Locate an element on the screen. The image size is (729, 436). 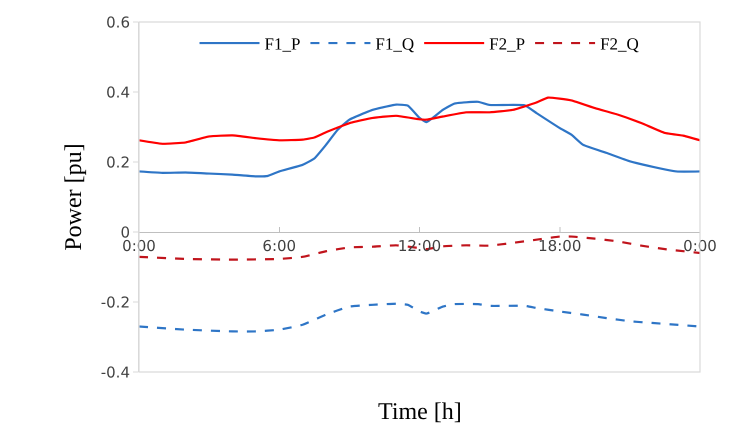
x-tick-label: 6:00 is located at coordinates (279, 246).